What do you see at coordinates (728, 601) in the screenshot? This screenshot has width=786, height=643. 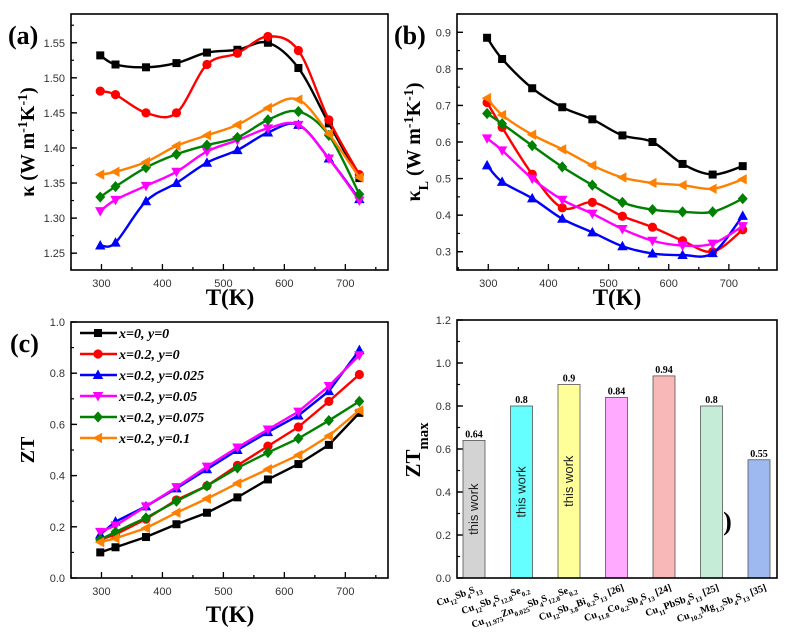 I see `text-part: Sb` at bounding box center [728, 601].